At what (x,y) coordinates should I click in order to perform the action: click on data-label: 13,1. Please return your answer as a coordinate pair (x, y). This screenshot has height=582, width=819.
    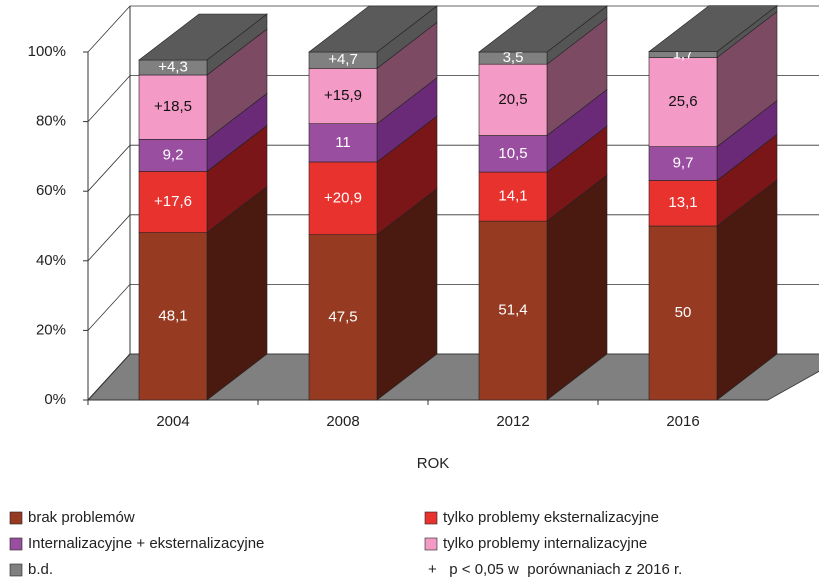
    Looking at the image, I should click on (682, 202).